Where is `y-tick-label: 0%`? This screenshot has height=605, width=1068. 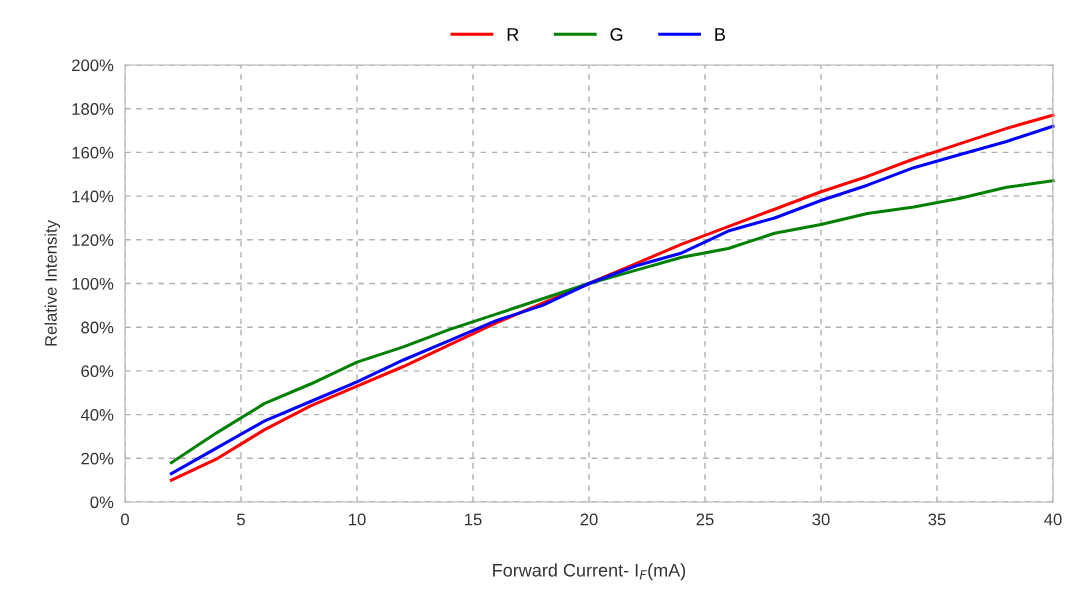
y-tick-label: 0% is located at coordinates (102, 502).